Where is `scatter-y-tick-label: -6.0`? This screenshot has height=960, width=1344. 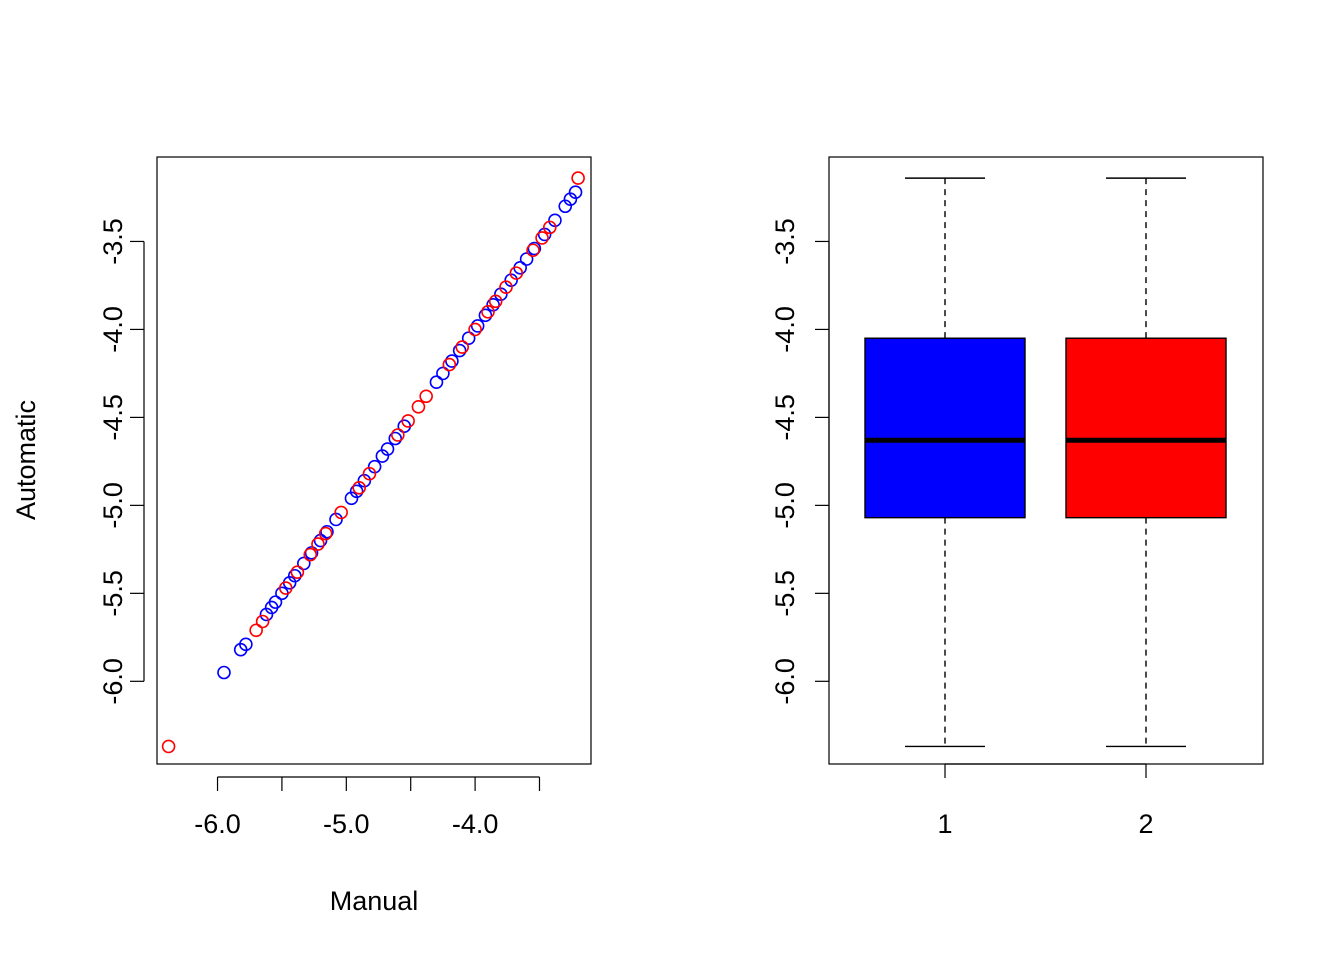 scatter-y-tick-label: -6.0 is located at coordinates (113, 681).